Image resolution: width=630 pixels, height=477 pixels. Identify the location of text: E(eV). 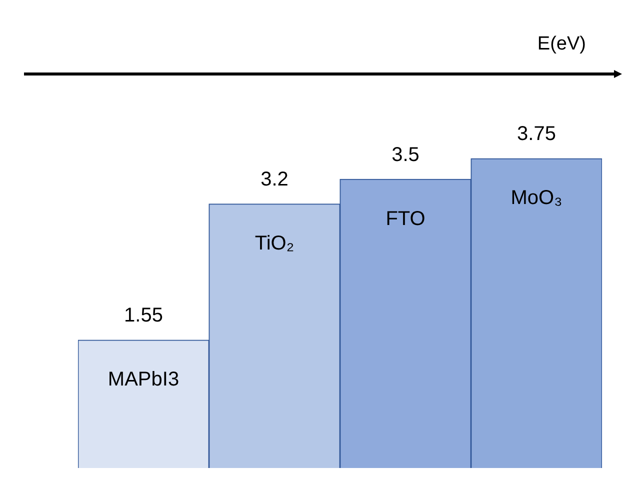
(561, 44).